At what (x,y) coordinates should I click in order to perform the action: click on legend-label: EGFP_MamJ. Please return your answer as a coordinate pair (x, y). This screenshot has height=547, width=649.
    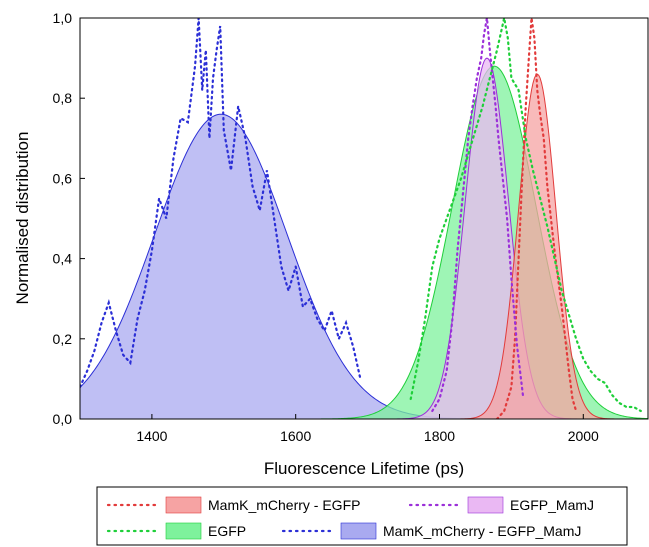
    Looking at the image, I should click on (552, 505).